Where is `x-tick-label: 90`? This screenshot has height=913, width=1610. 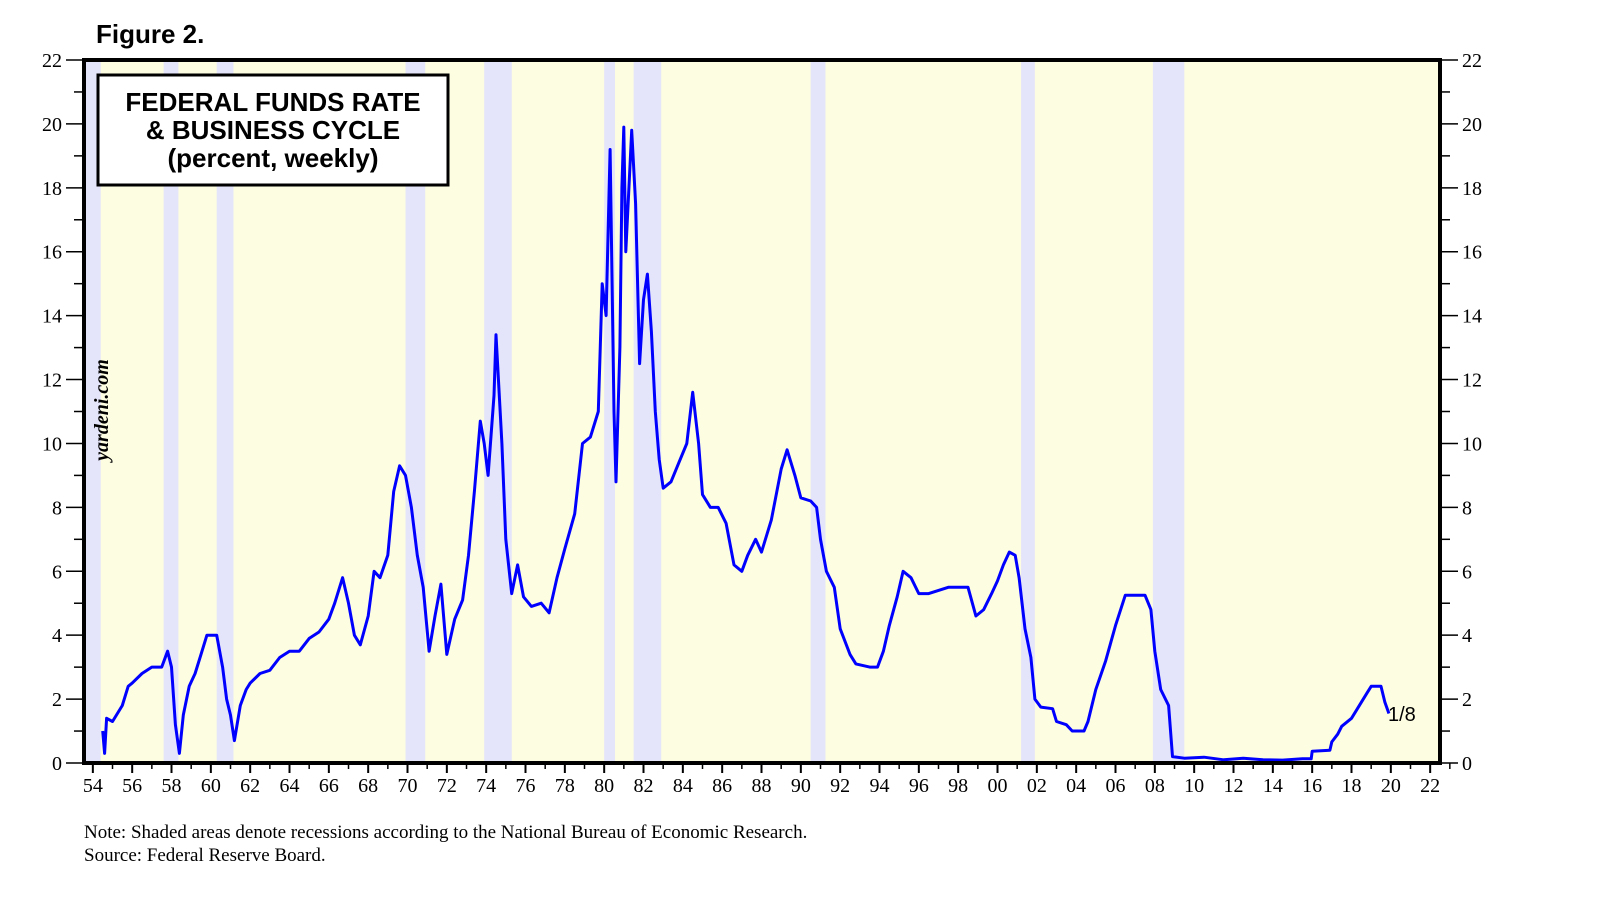
x-tick-label: 90 is located at coordinates (801, 786).